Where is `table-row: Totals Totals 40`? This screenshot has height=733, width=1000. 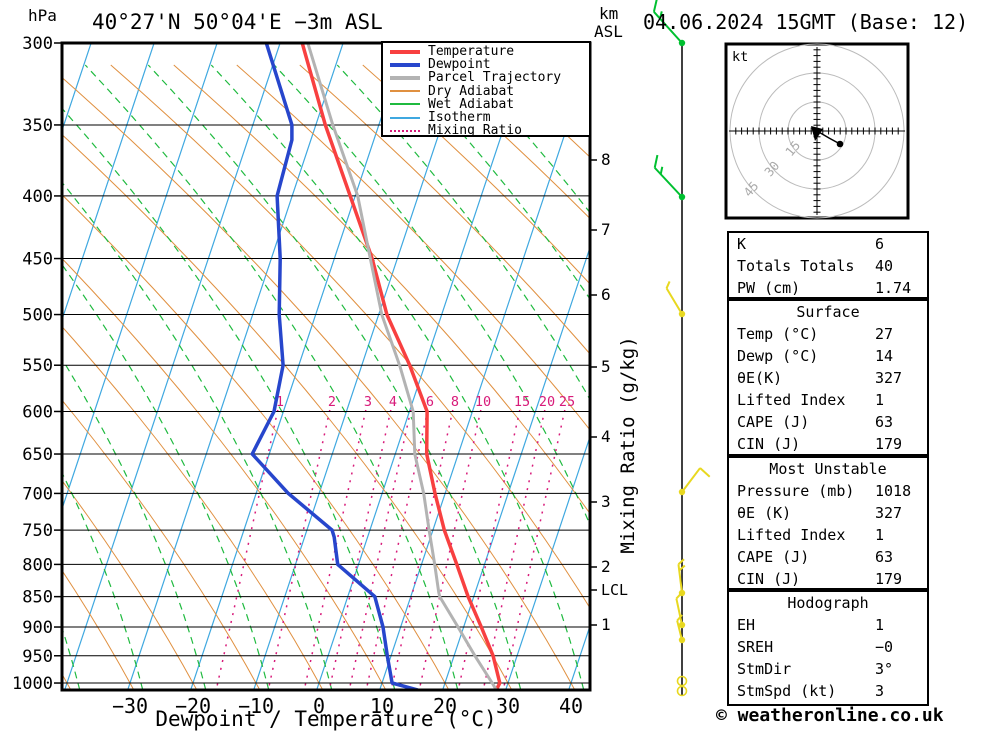
table-row: Totals Totals 40 is located at coordinates (828, 266).